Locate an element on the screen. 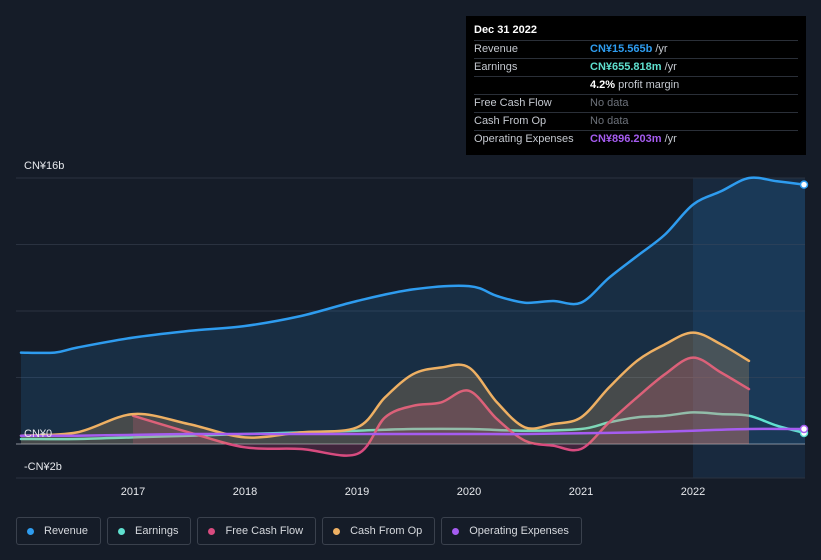 Image resolution: width=821 pixels, height=560 pixels. y-tick-label: CN¥0 is located at coordinates (38, 434).